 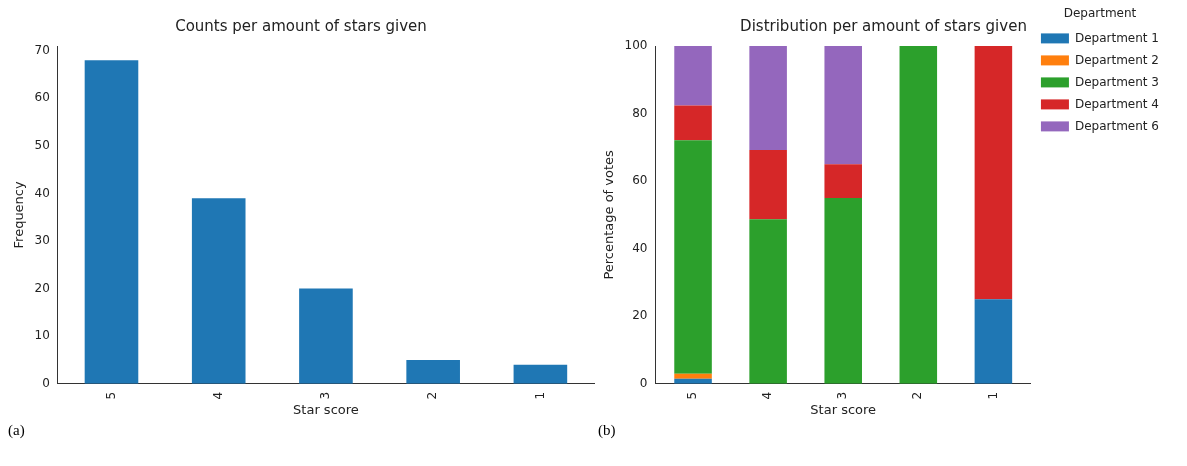 What do you see at coordinates (1117, 103) in the screenshot?
I see `legend-label: Department 4` at bounding box center [1117, 103].